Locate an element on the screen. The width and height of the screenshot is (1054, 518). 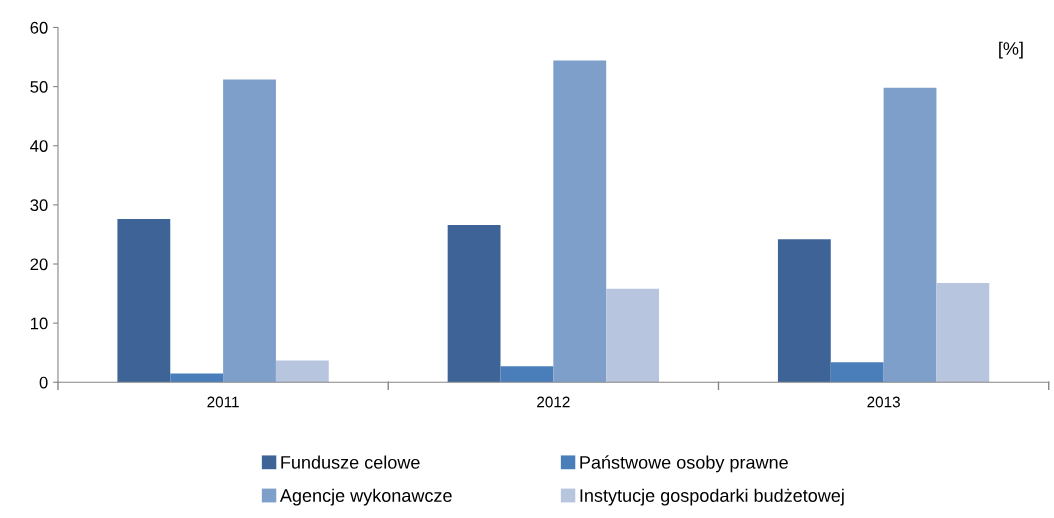
y-tick-label: 0 is located at coordinates (43, 382).